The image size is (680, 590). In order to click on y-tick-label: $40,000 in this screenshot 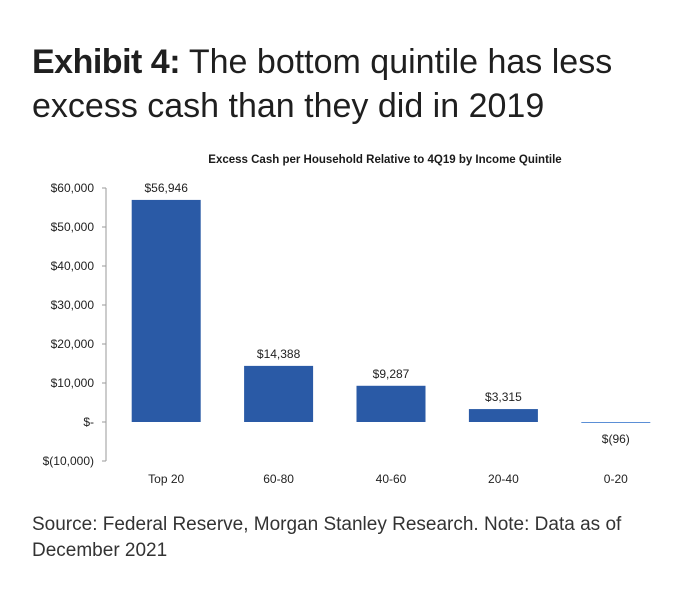, I will do `click(73, 266)`.